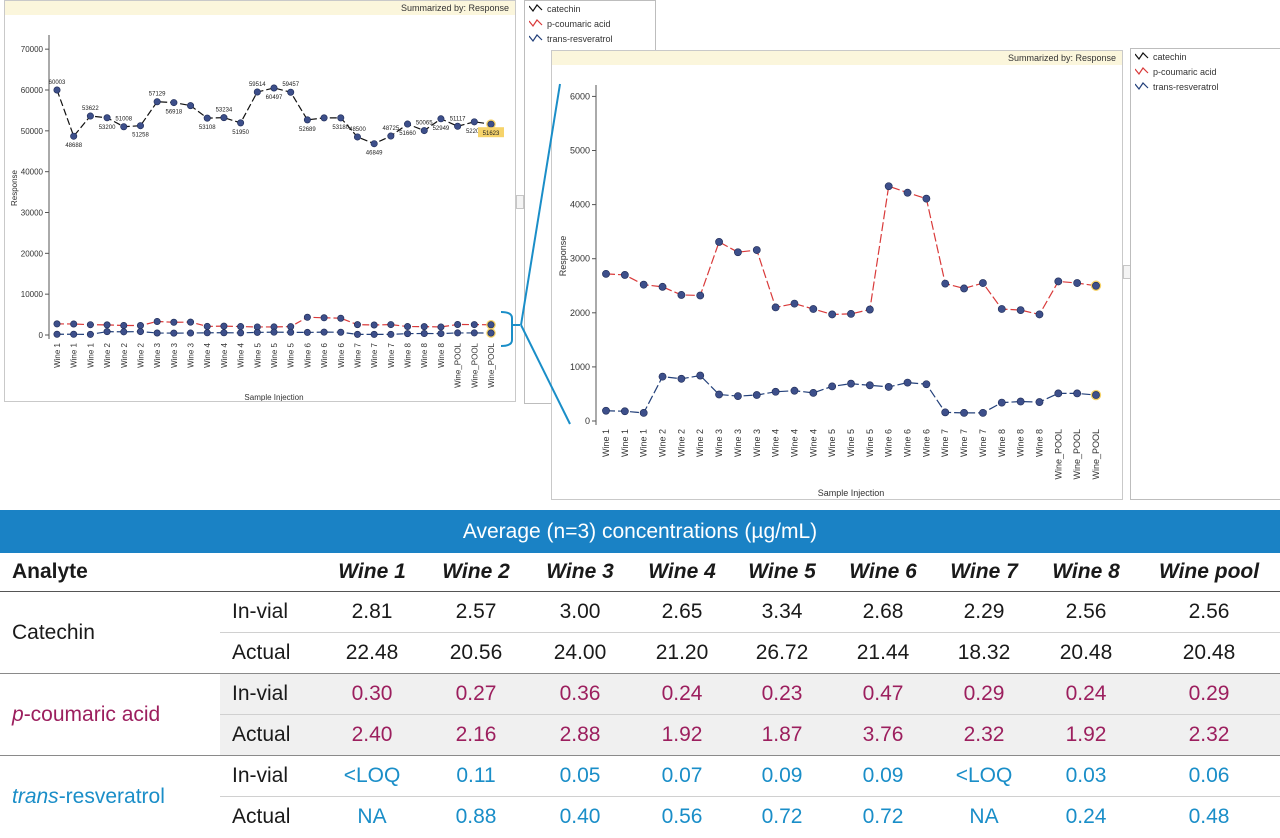 This screenshot has height=838, width=1280. I want to click on x-tick-label: Wine 7, so click(374, 354).